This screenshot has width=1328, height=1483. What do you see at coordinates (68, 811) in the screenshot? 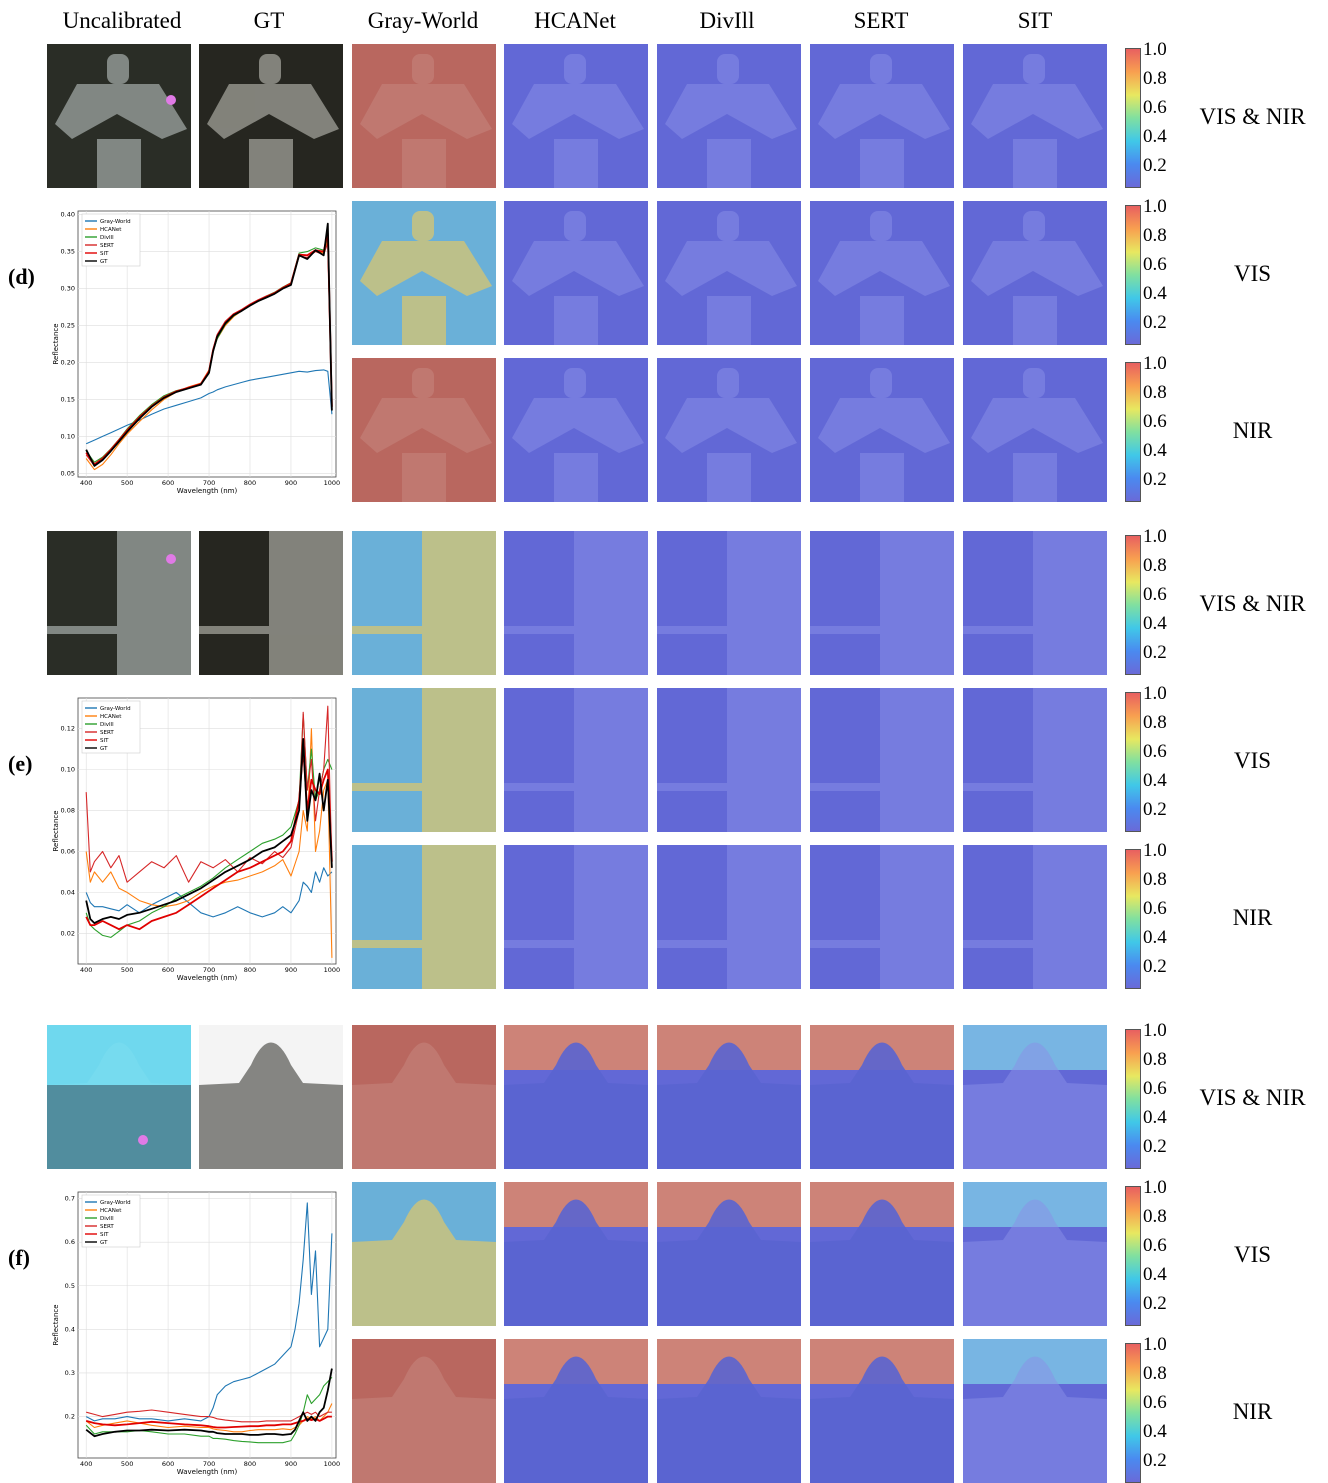
I see `y-tick-label: 0.08` at bounding box center [68, 811].